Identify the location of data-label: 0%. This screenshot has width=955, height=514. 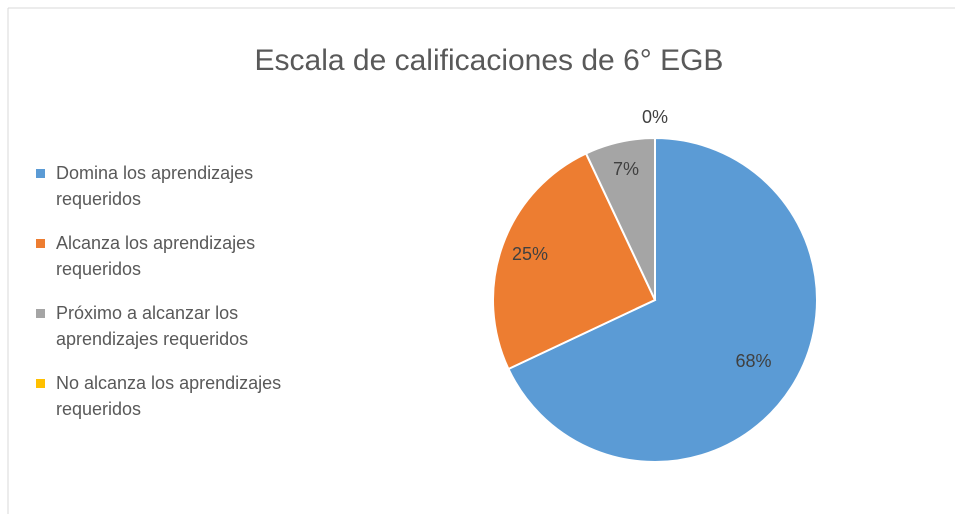
(655, 117).